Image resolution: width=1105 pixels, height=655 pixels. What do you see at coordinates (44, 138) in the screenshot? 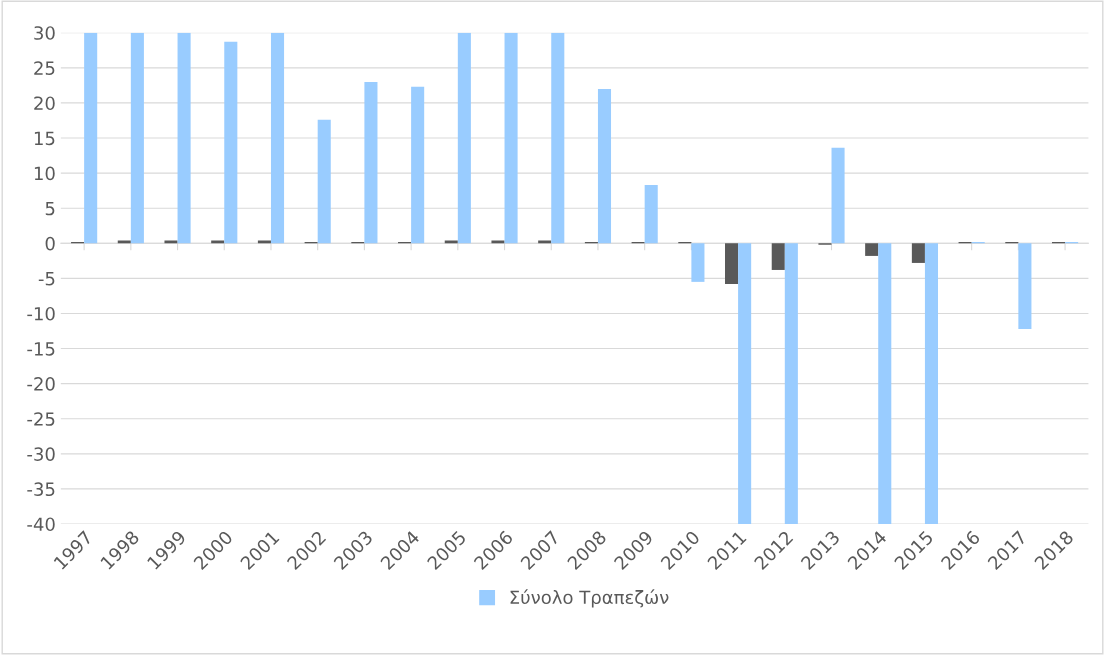
I see `y-tick-label: 15` at bounding box center [44, 138].